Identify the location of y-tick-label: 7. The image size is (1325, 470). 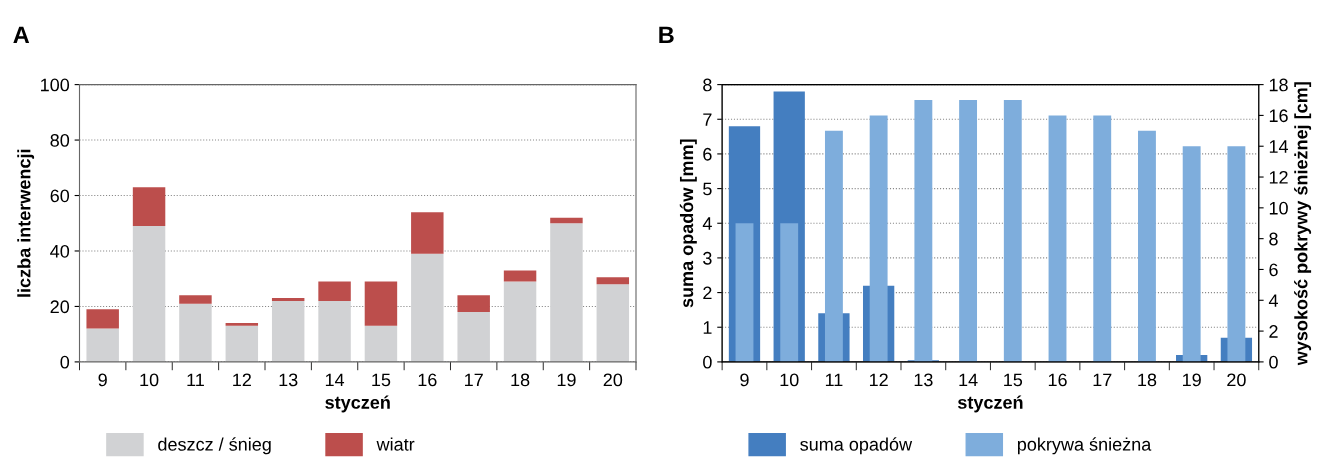
(707, 119).